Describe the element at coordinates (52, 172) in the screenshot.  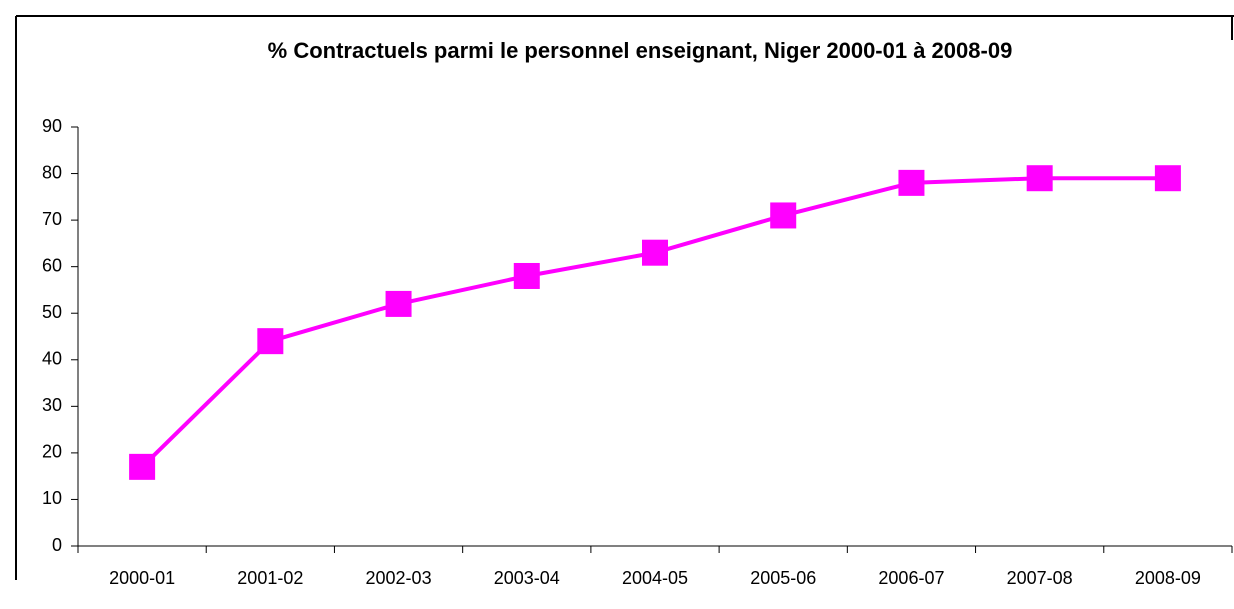
I see `y-tick-label: 80` at that location.